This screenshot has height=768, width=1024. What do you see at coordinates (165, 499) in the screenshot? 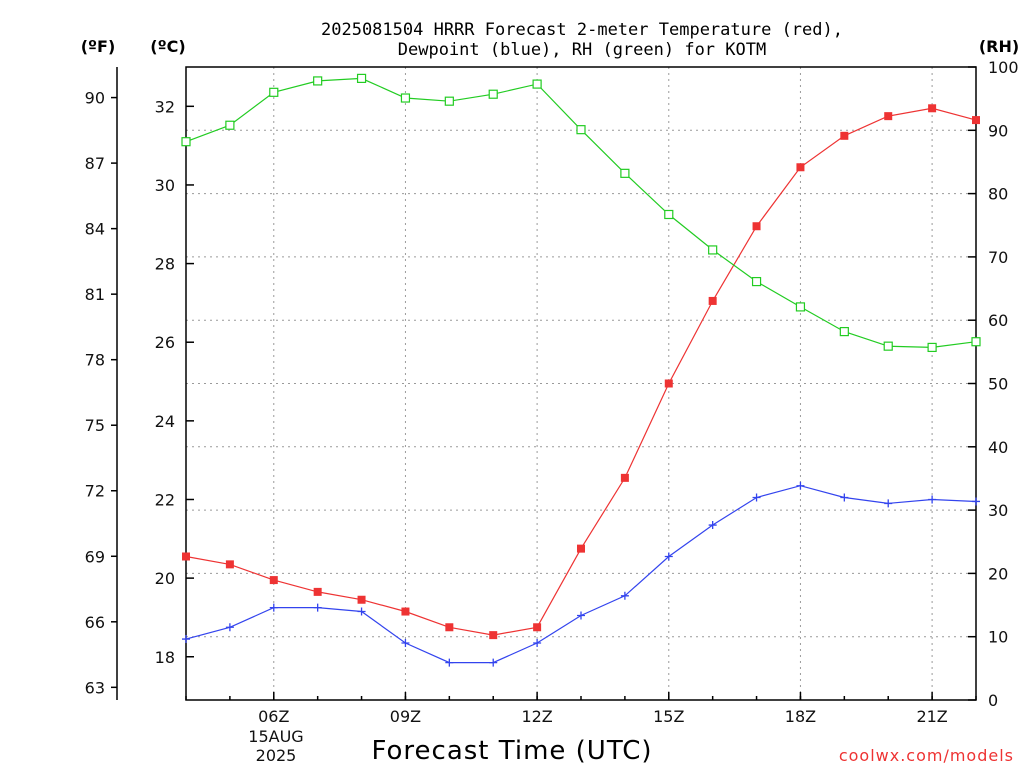
I see `celsius-tick-label-22: 22` at bounding box center [165, 499].